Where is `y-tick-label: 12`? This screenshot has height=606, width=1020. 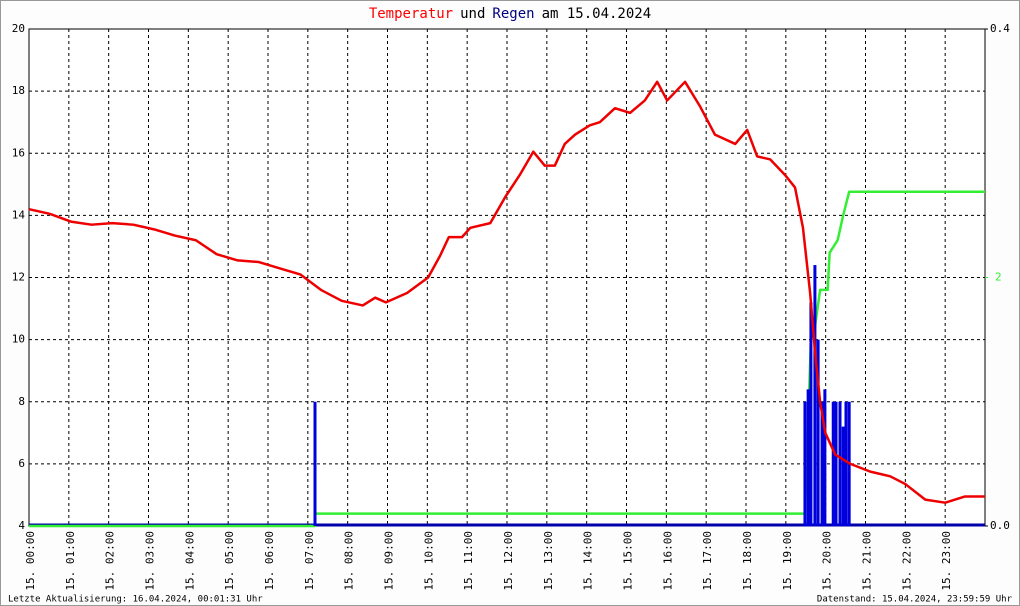
y-tick-label: 12 is located at coordinates (18, 277).